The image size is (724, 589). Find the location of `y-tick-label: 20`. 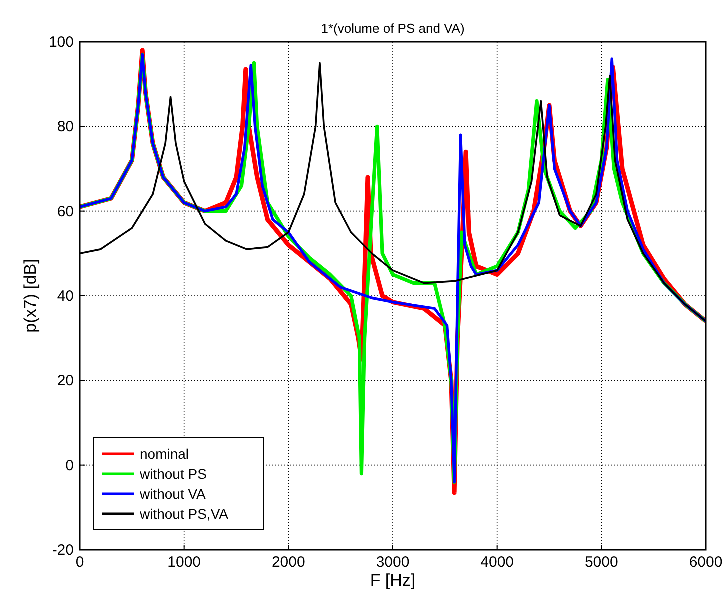

y-tick-label: 20 is located at coordinates (65, 381).